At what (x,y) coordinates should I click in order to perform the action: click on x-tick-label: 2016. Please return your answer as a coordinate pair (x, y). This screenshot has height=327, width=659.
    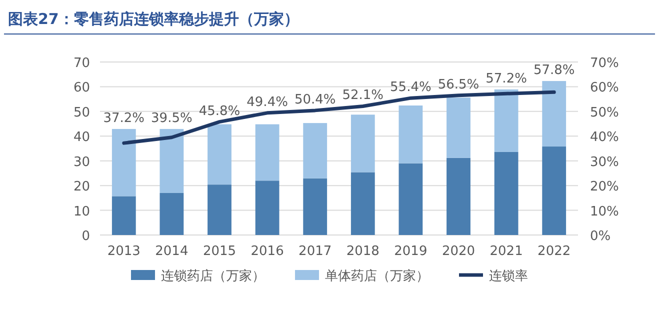
    Looking at the image, I should click on (267, 251).